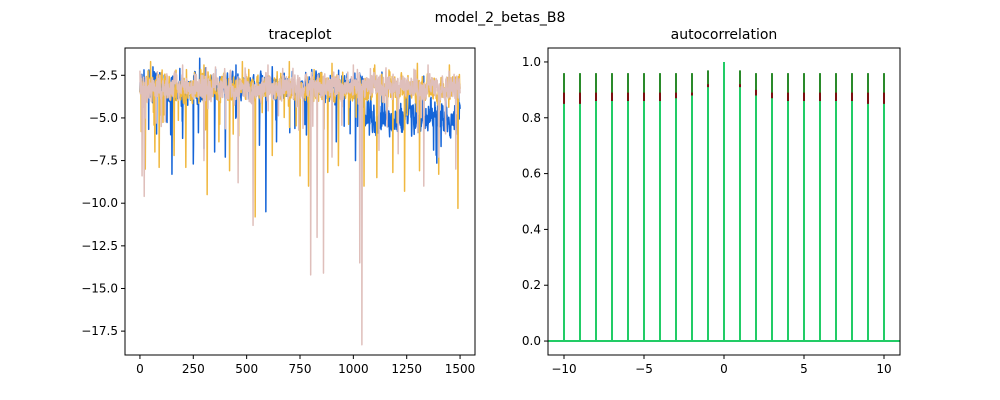 The height and width of the screenshot is (400, 1000). What do you see at coordinates (531, 341) in the screenshot?
I see `autocorrelation-ytick-label: 0.0` at bounding box center [531, 341].